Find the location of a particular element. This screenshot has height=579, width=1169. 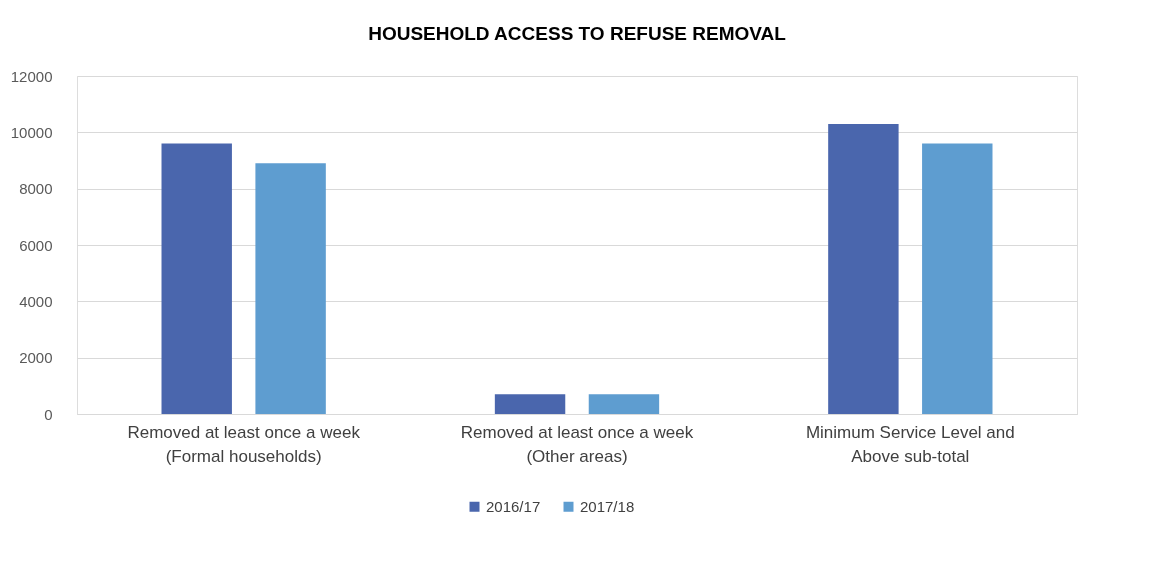

x-tick-label: Minimum Service Level and Above sub-total is located at coordinates (910, 444).